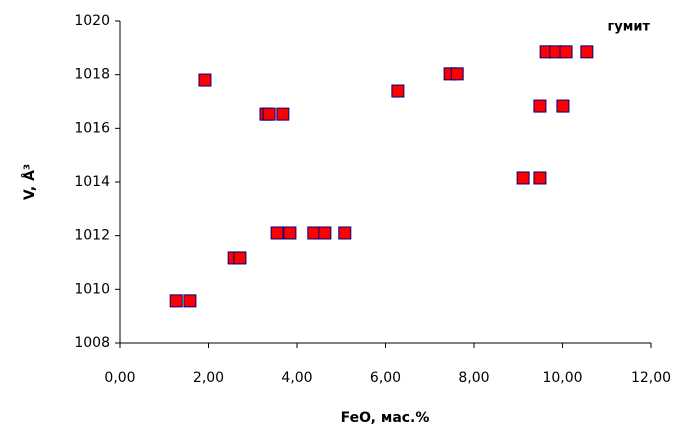  What do you see at coordinates (208, 378) in the screenshot?
I see `x-tick-label: 2,00` at bounding box center [208, 378].